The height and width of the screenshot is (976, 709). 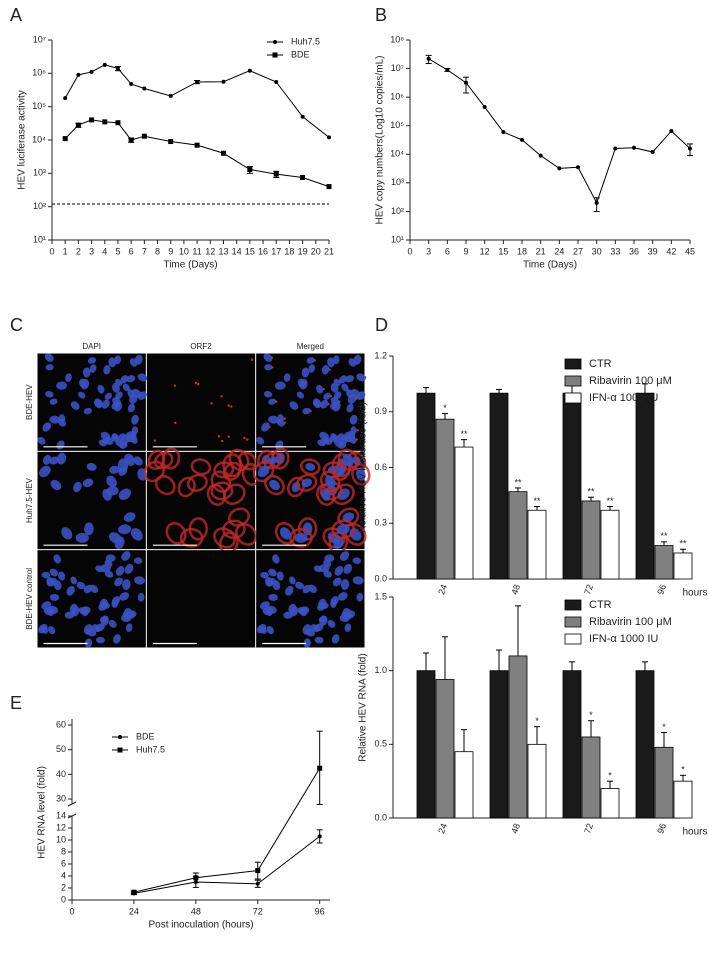 I want to click on x-tick-label: 15, so click(x=250, y=251).